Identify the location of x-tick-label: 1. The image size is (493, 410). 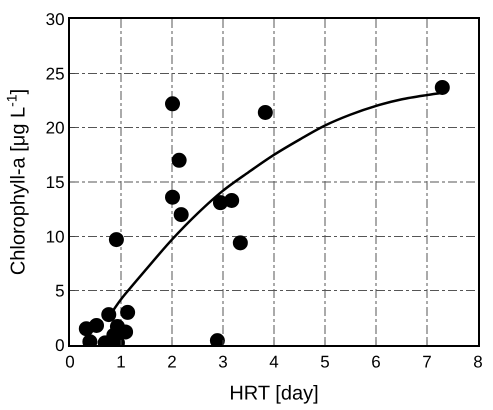
(121, 362).